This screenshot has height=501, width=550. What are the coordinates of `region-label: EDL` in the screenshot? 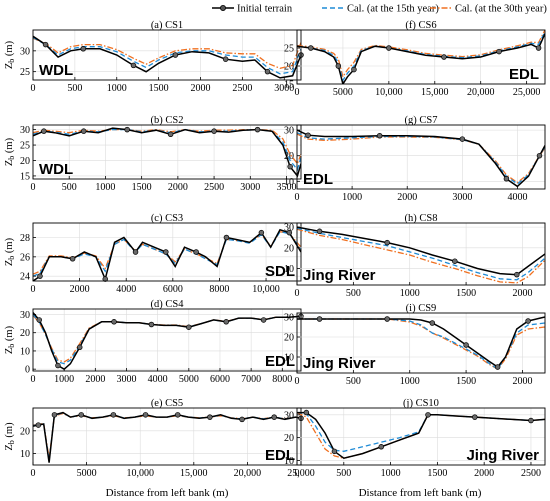 It's located at (318, 179).